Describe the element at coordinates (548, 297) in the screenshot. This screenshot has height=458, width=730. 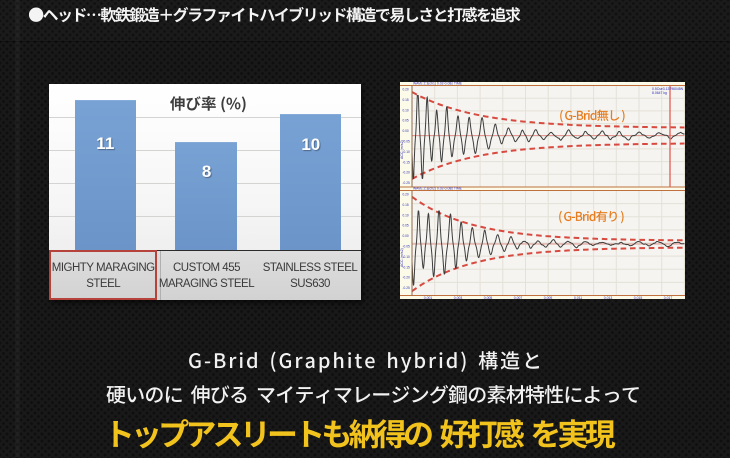
I see `svg-text: 0.009` at that location.